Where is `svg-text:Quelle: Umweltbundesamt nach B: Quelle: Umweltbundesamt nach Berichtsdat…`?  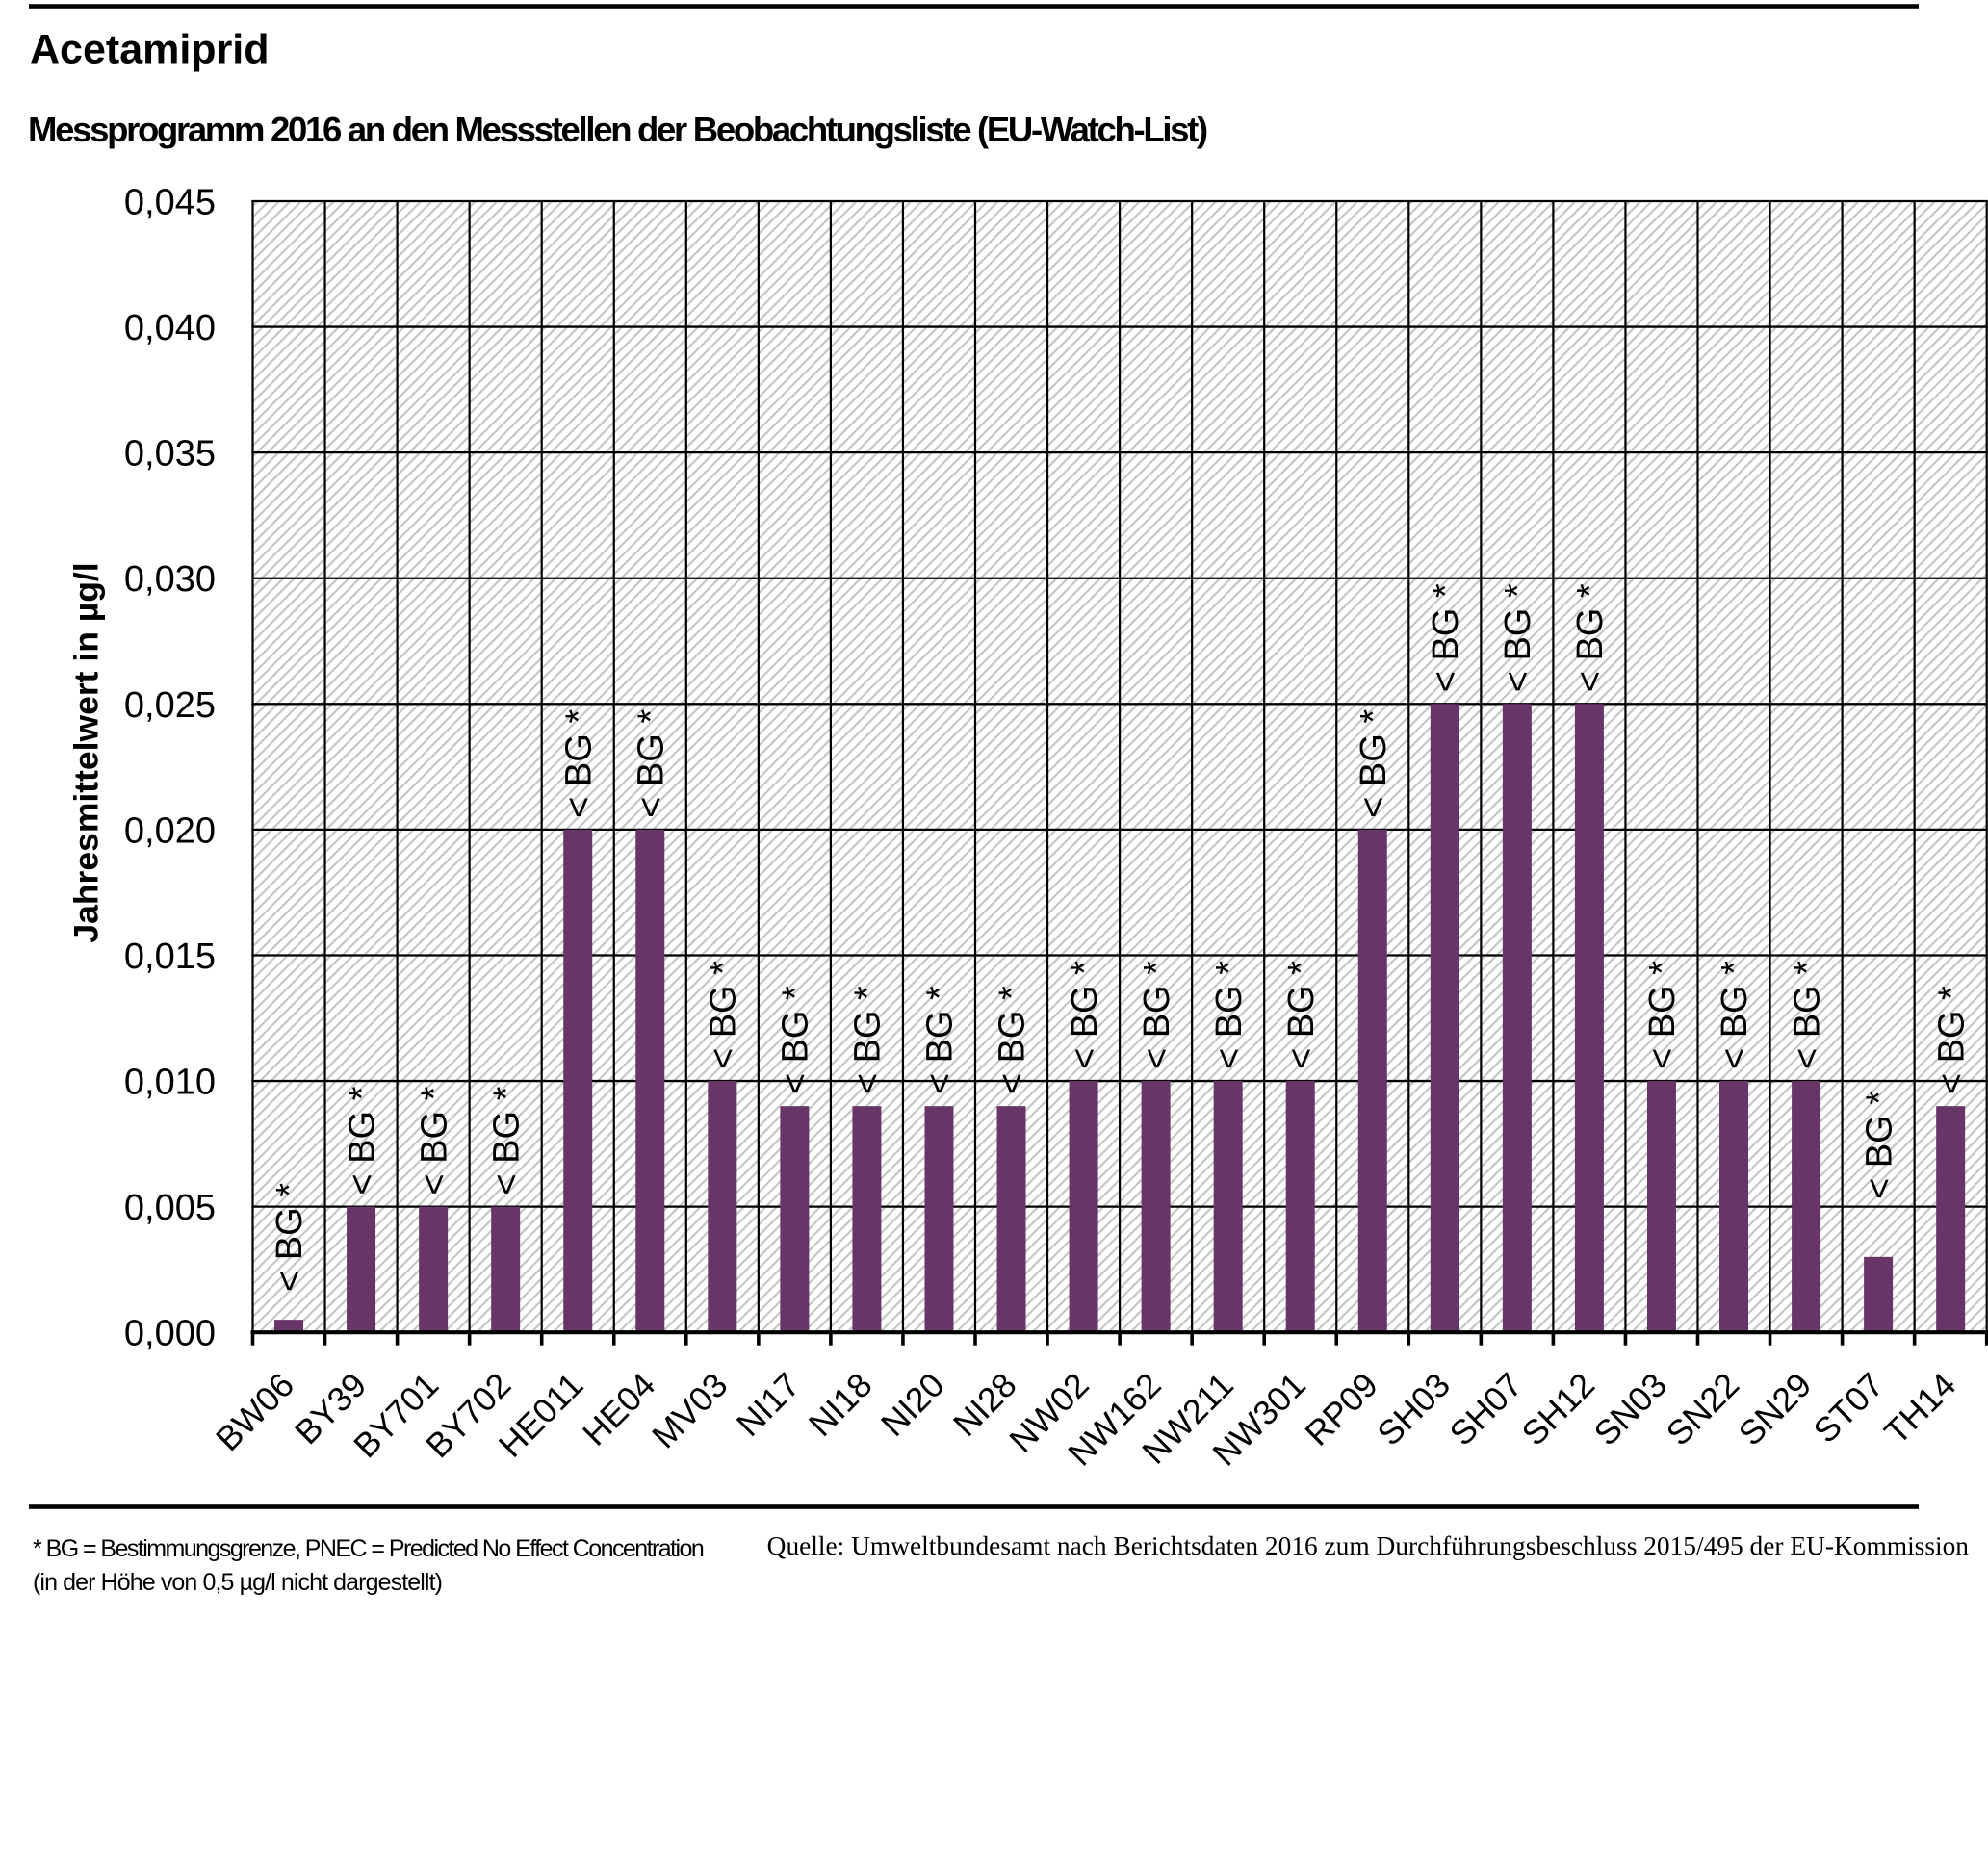
svg-text:Quelle: Umweltbundesamt nach B: Quelle: Umweltbundesamt nach Berichtsdat… is located at coordinates (1369, 1545).